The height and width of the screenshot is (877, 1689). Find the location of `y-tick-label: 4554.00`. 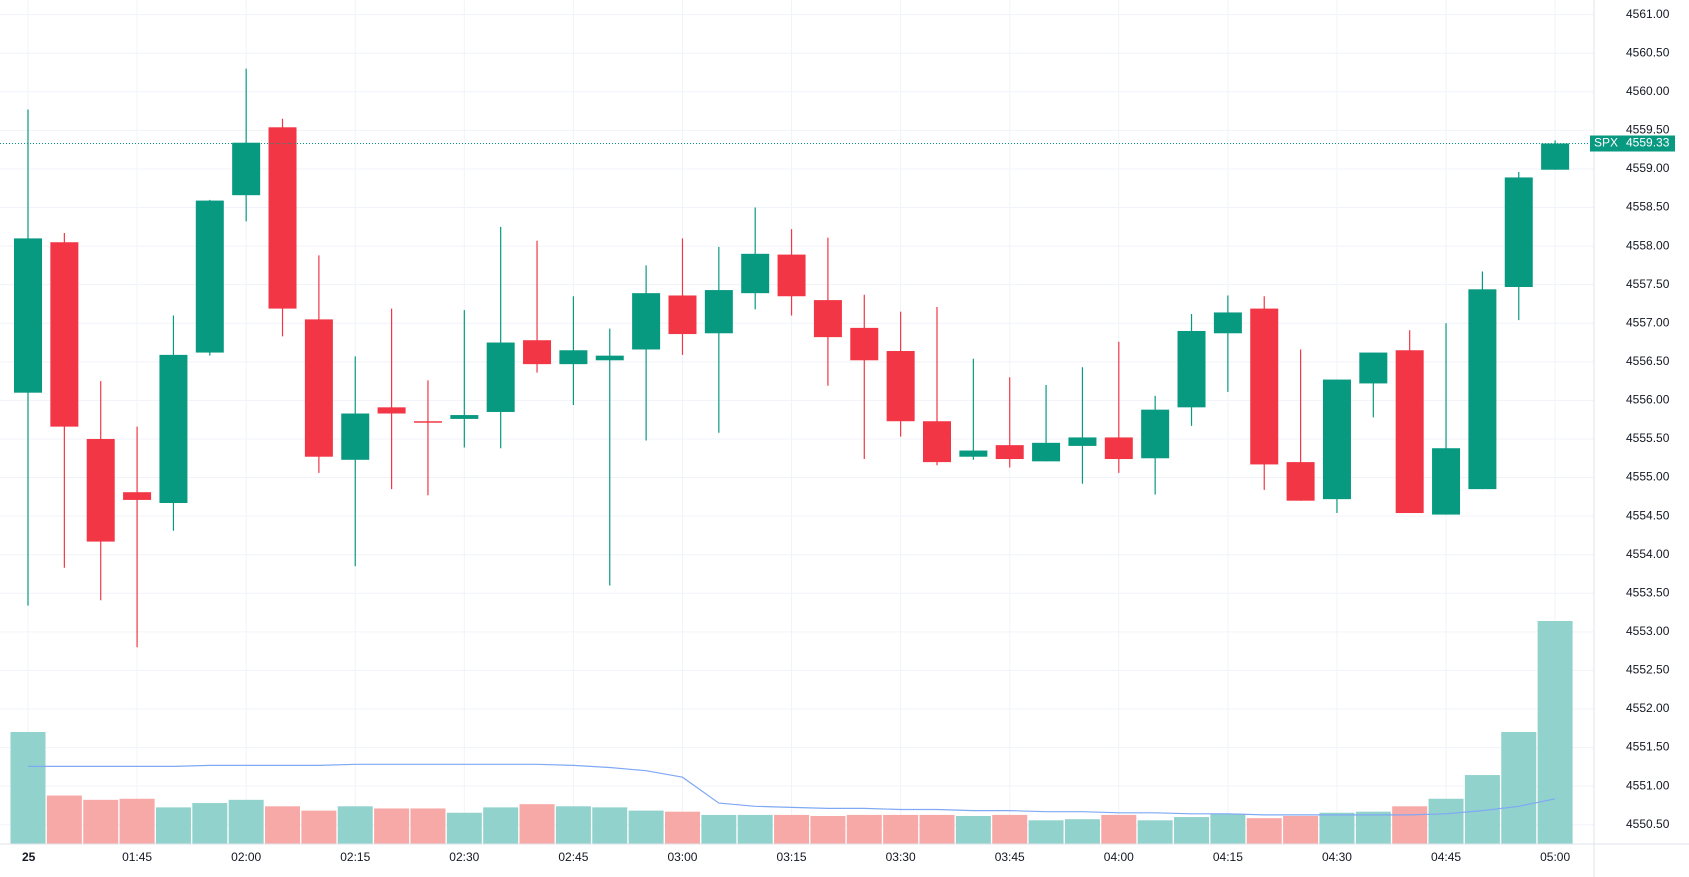

y-tick-label: 4554.00 is located at coordinates (1648, 554).